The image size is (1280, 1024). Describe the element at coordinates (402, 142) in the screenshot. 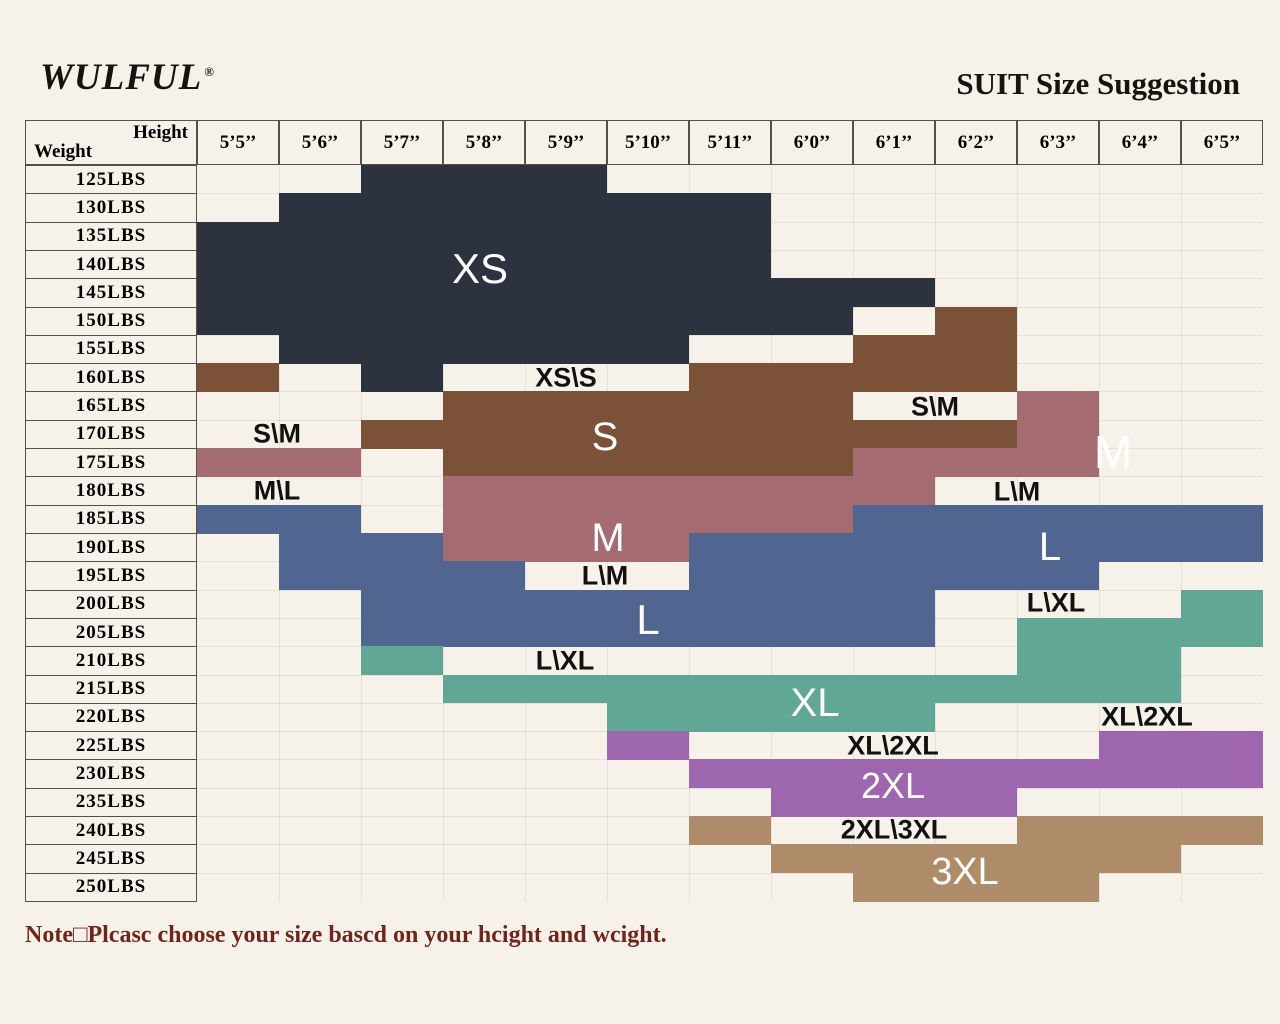

I see `column-header: 5’7’’` at that location.